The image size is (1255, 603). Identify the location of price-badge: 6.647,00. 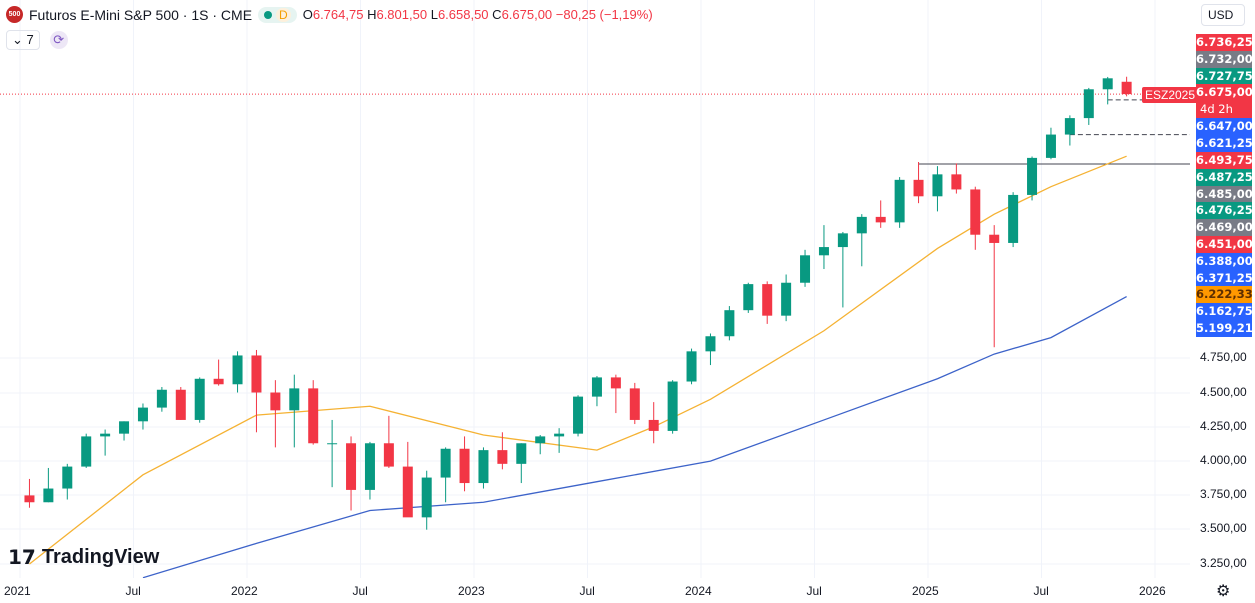
(1224, 127).